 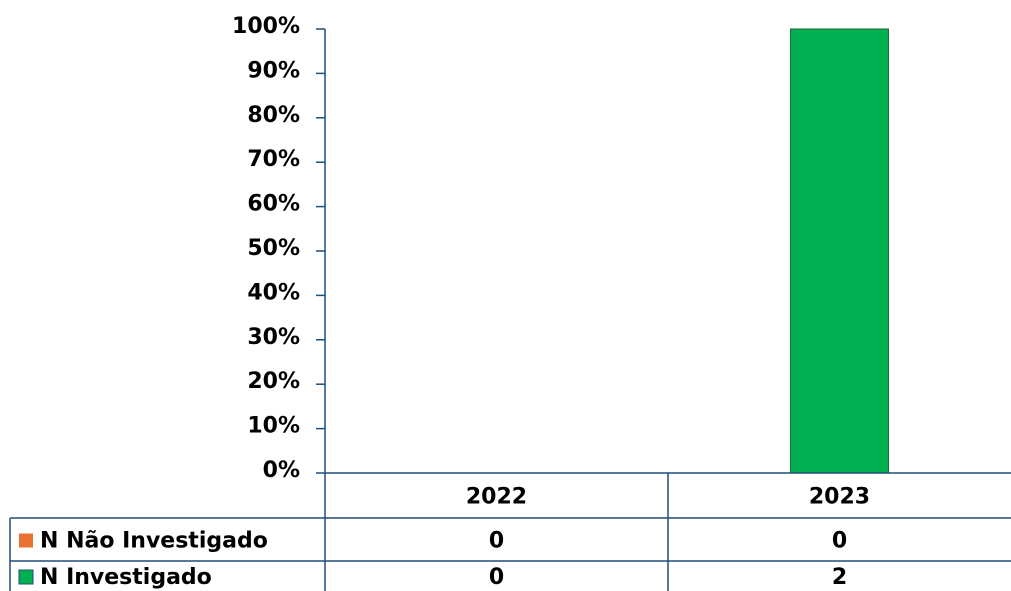 What do you see at coordinates (839, 251) in the screenshot?
I see `bar-segment` at bounding box center [839, 251].